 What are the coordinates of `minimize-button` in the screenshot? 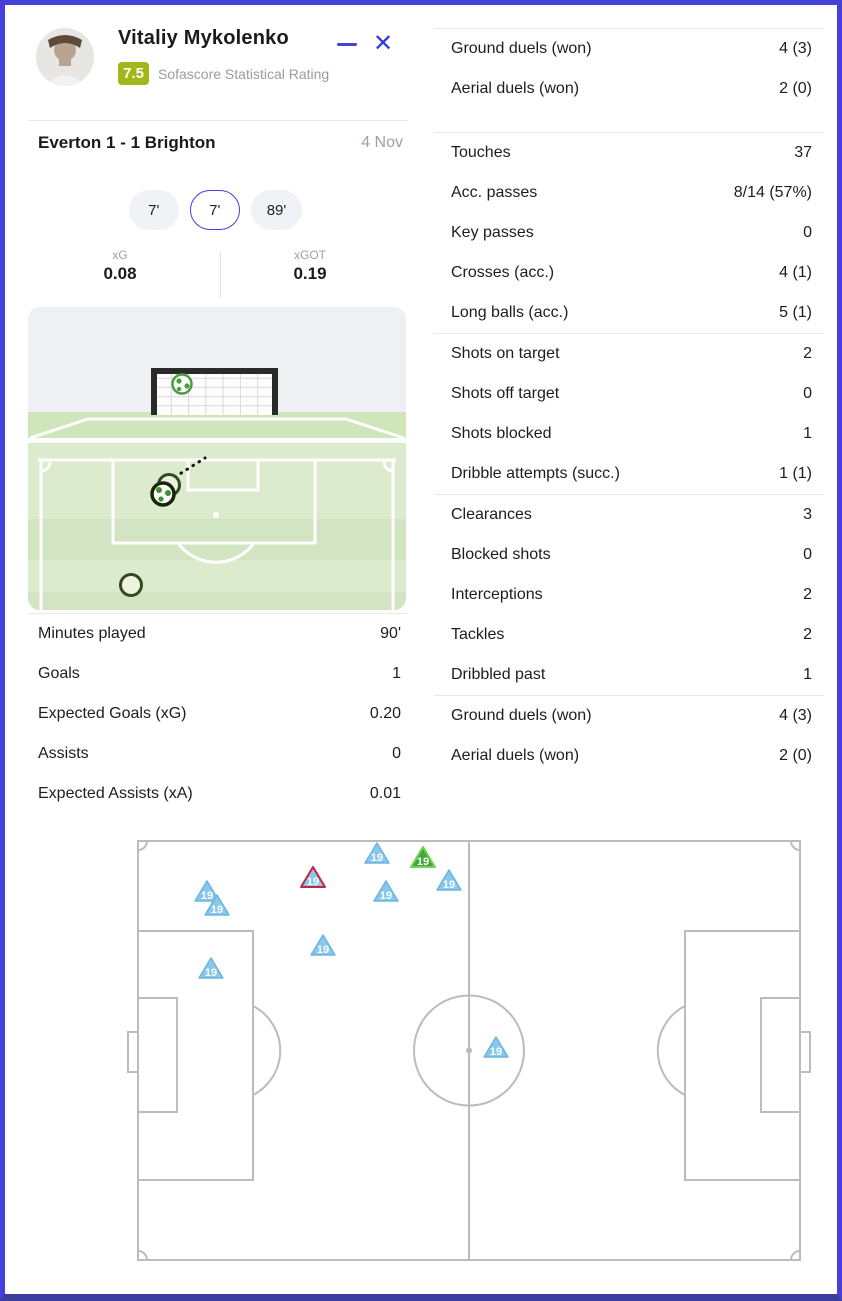 It's located at (347, 44).